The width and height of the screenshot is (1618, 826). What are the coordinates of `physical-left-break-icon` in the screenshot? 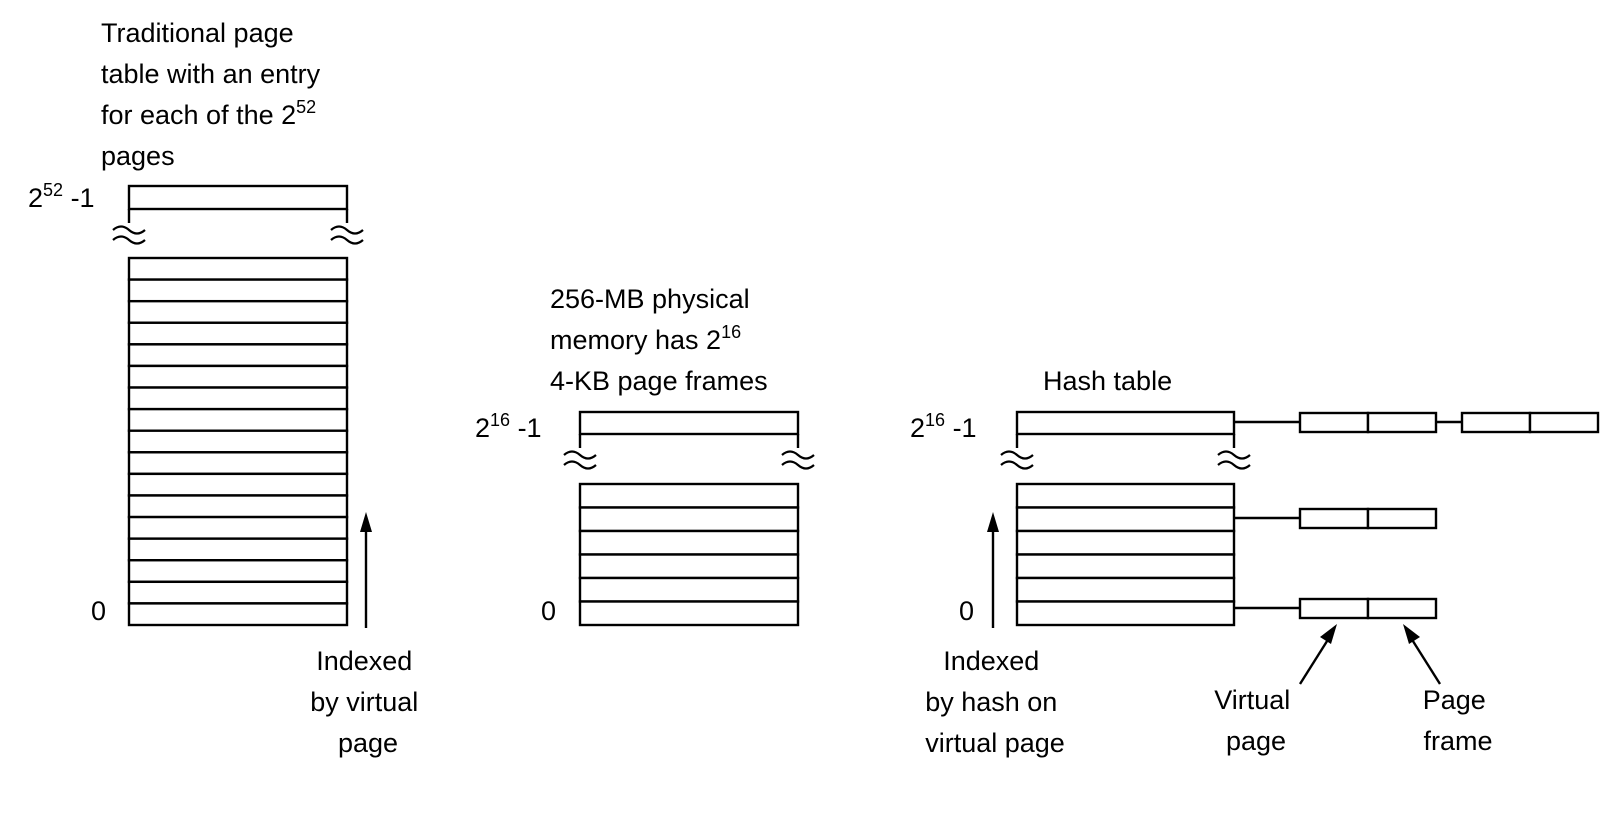 It's located at (580, 460).